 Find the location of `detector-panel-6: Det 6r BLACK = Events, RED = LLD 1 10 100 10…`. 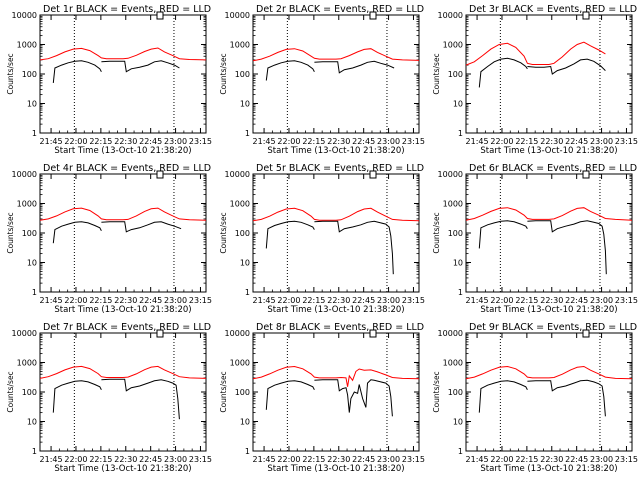

detector-panel-6: Det 6r BLACK = Events, RED = LLD 1 10 100 10… is located at coordinates (535, 239).